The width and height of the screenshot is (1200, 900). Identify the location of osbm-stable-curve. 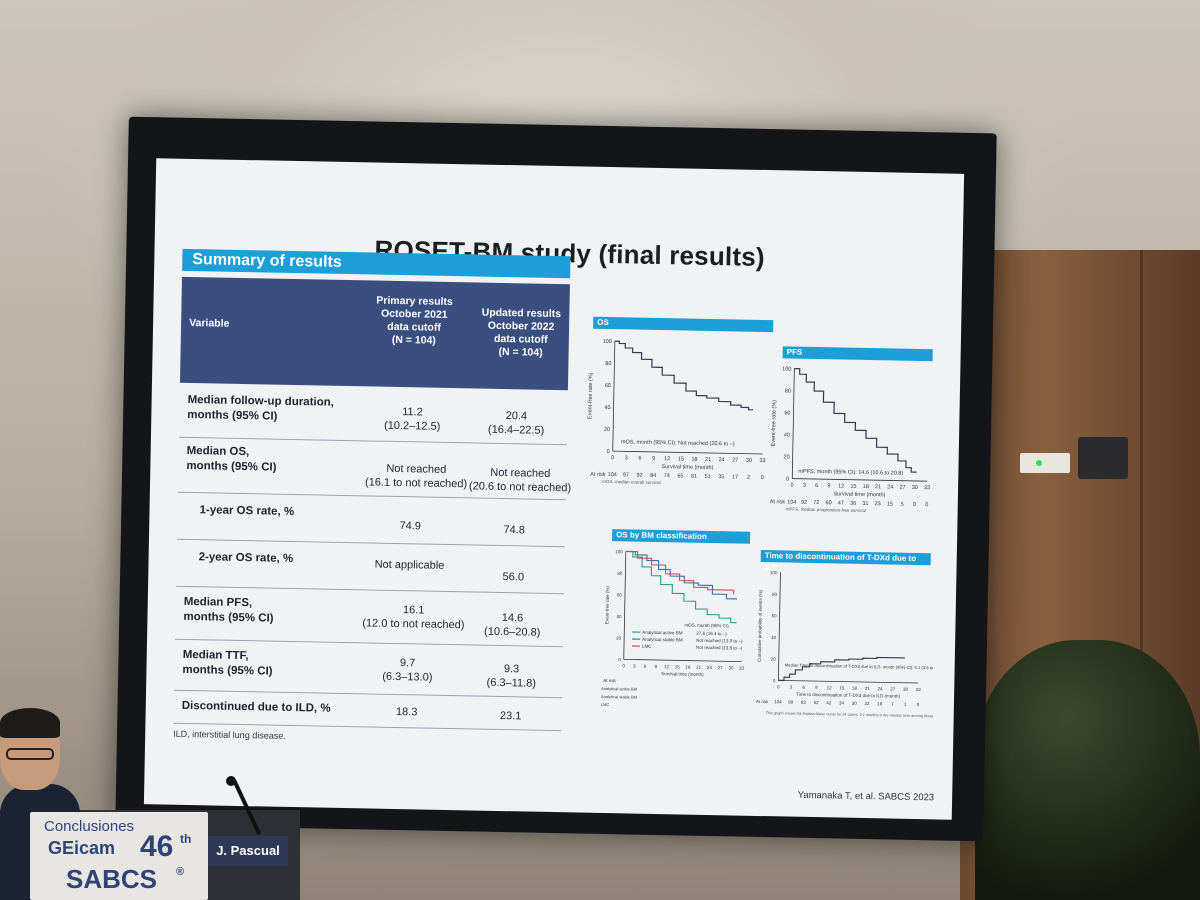
(681, 575).